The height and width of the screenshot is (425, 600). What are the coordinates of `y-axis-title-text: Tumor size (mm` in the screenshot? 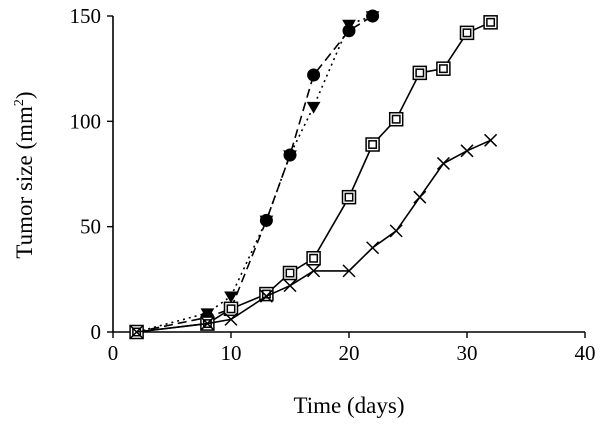 It's located at (24, 182).